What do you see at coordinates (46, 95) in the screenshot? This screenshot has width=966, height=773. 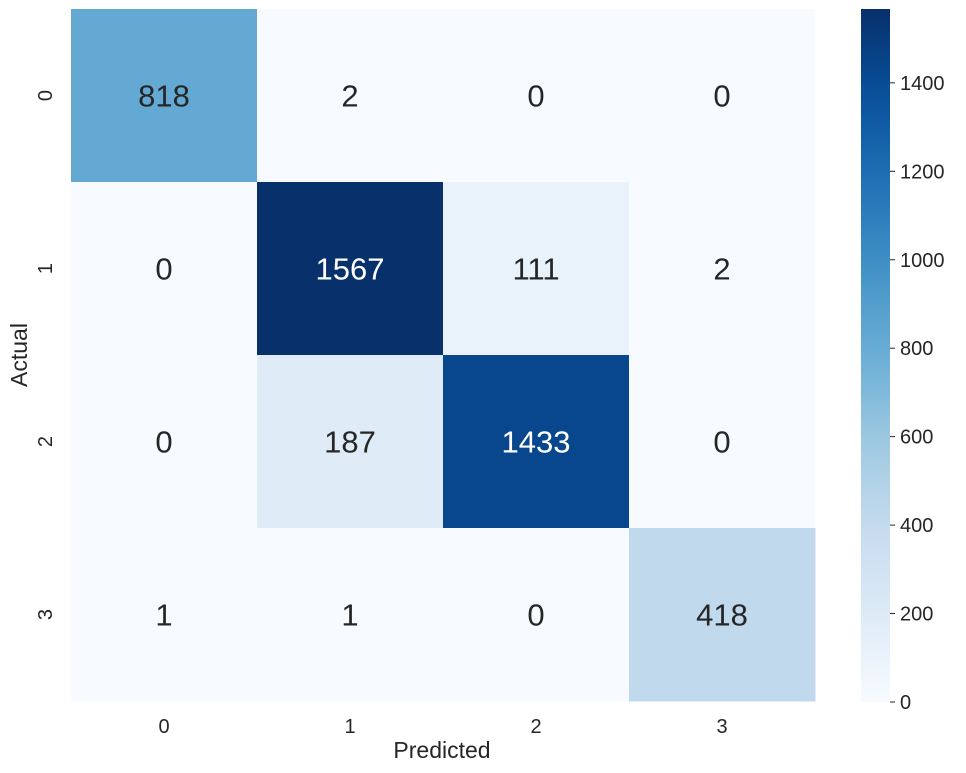 I see `y-tick-label: 0` at bounding box center [46, 95].